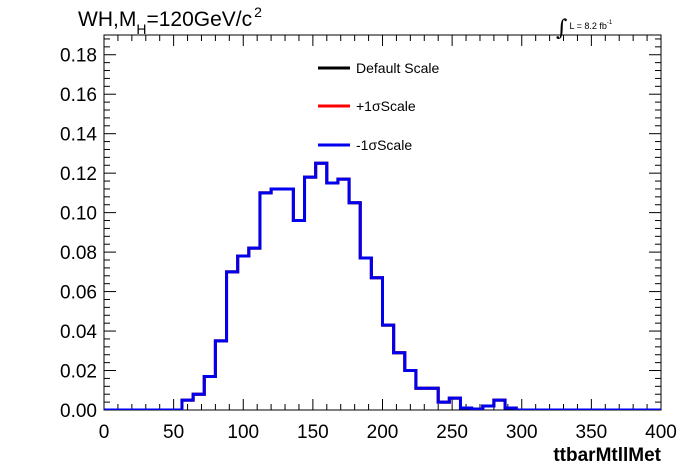  What do you see at coordinates (107, 19) in the screenshot?
I see `title-main-text: WH,M` at bounding box center [107, 19].